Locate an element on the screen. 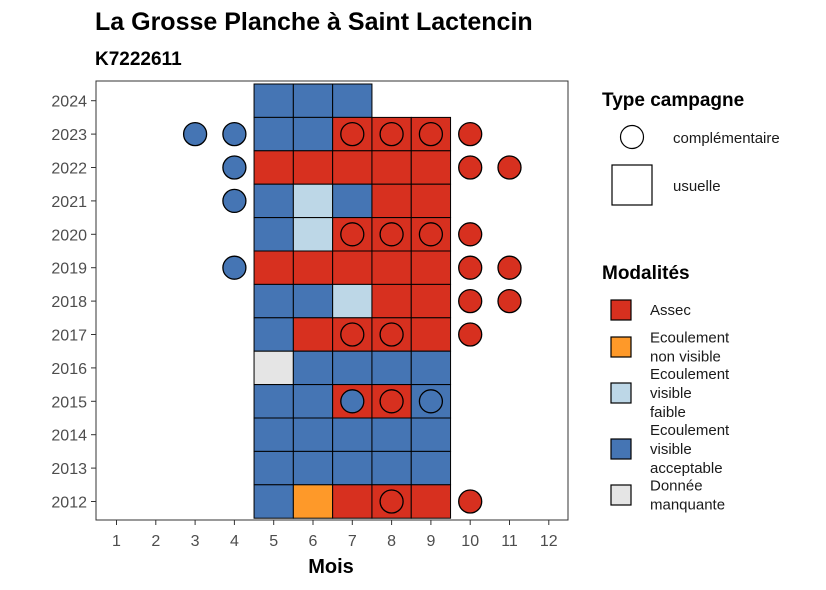  legend-key-donn-e-manquante is located at coordinates (621, 495).